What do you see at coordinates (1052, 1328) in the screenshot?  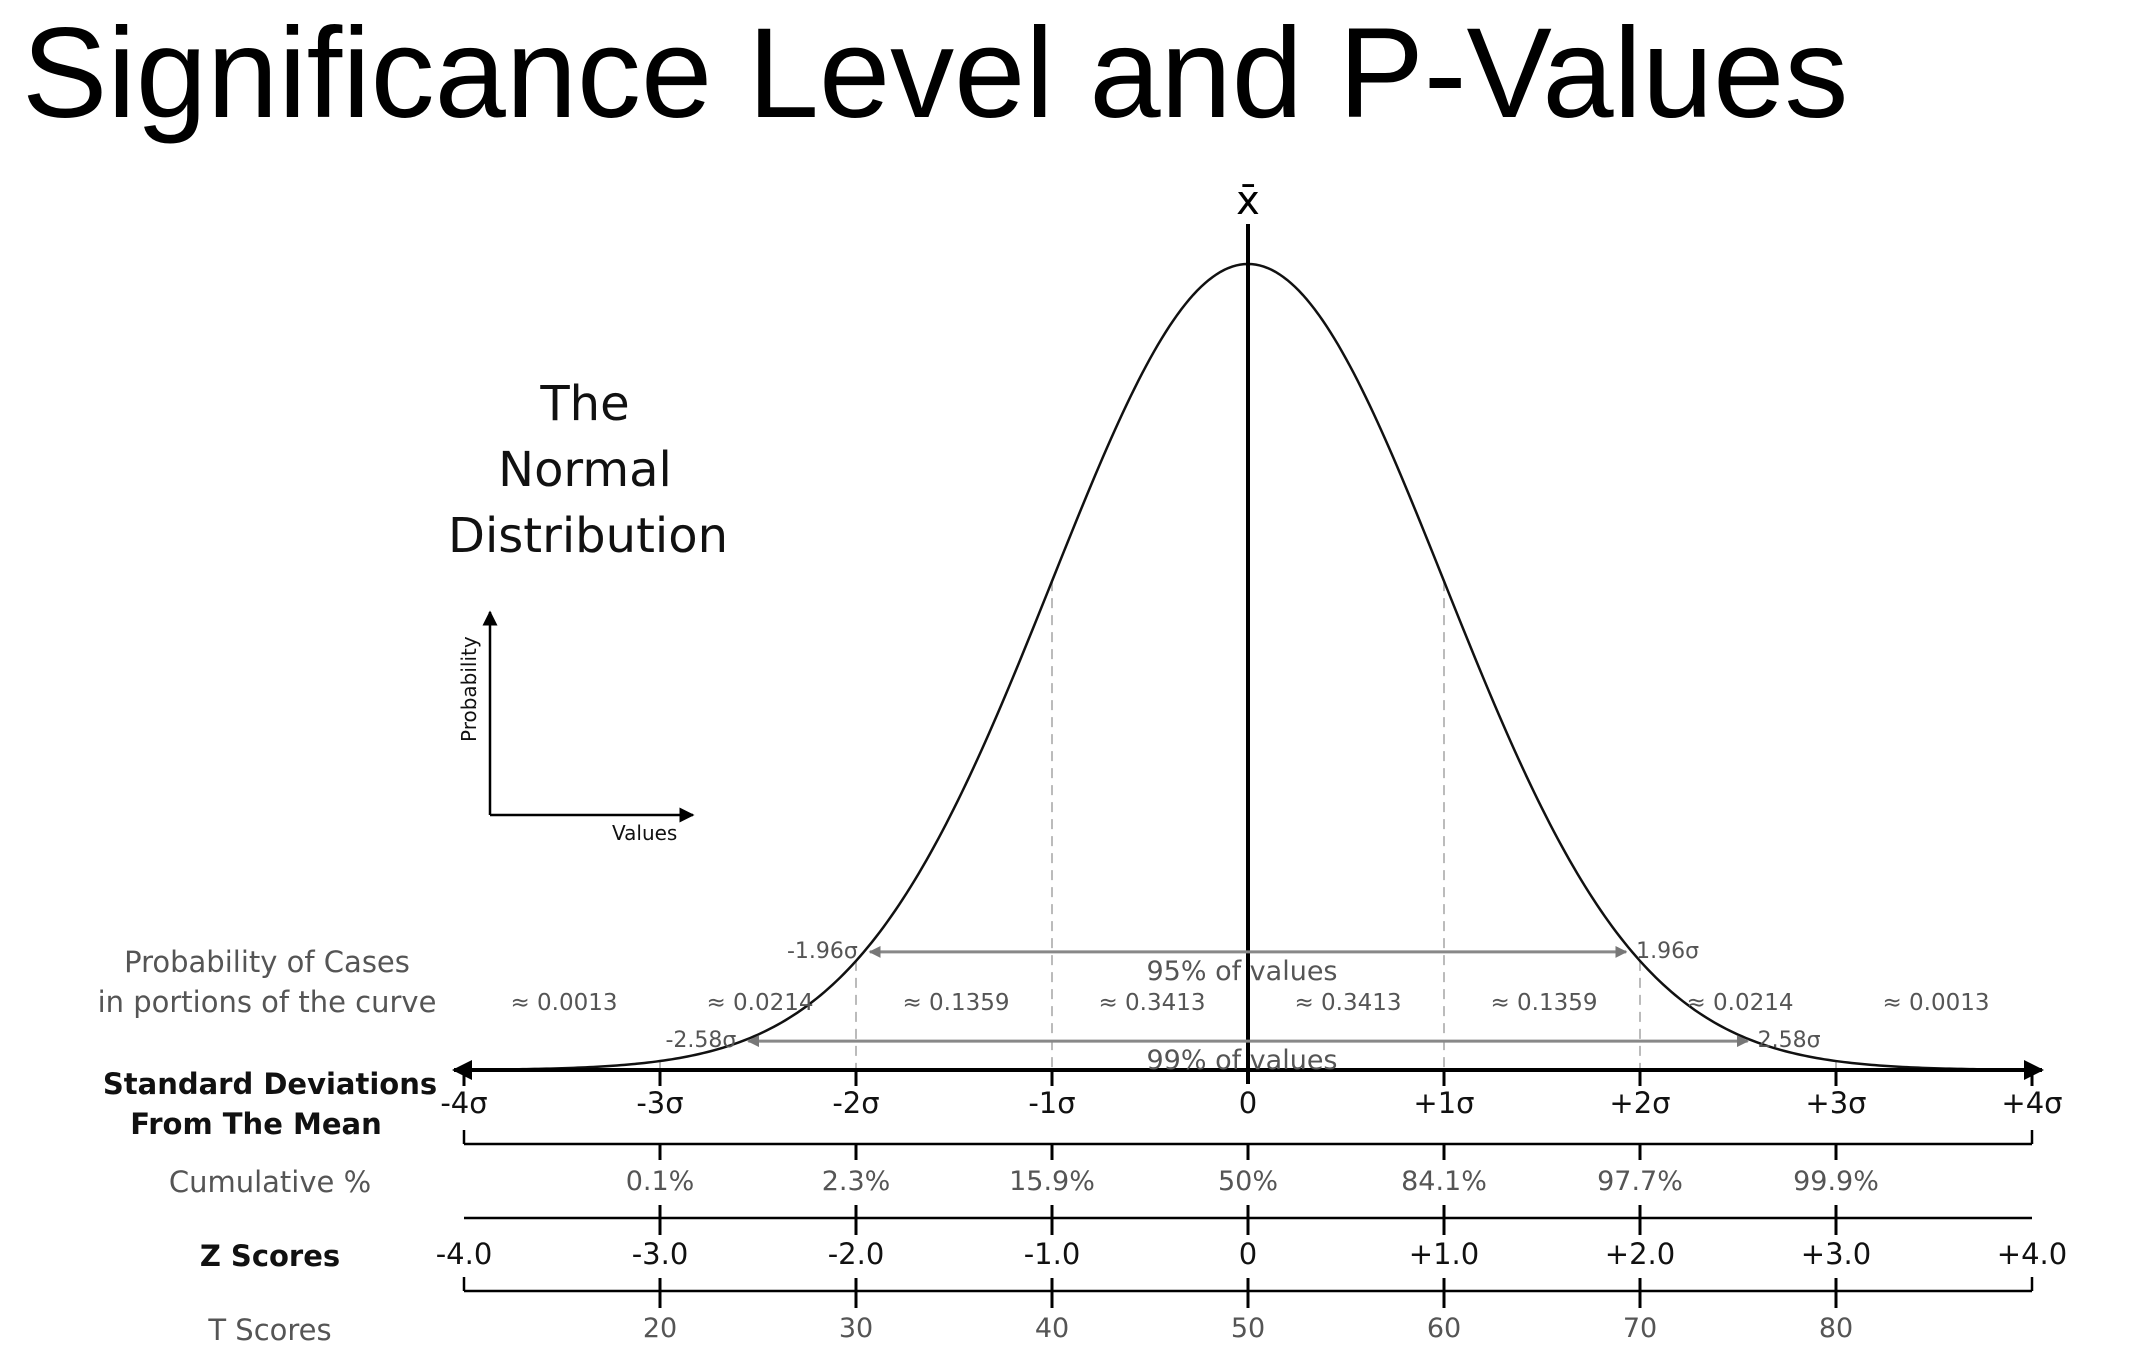 I see `scale-tick-label: 40` at bounding box center [1052, 1328].